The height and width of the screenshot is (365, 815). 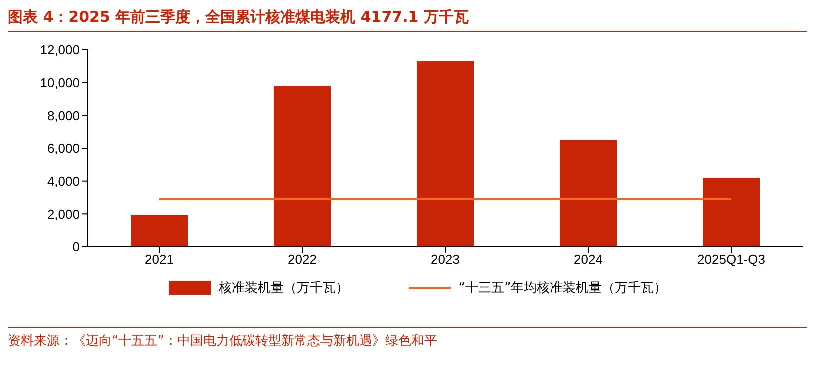 I want to click on chart-title: 图表 4：2025 年前三季度，全国累计核准煤电装机 4177.1 万千瓦, so click(x=239, y=18).